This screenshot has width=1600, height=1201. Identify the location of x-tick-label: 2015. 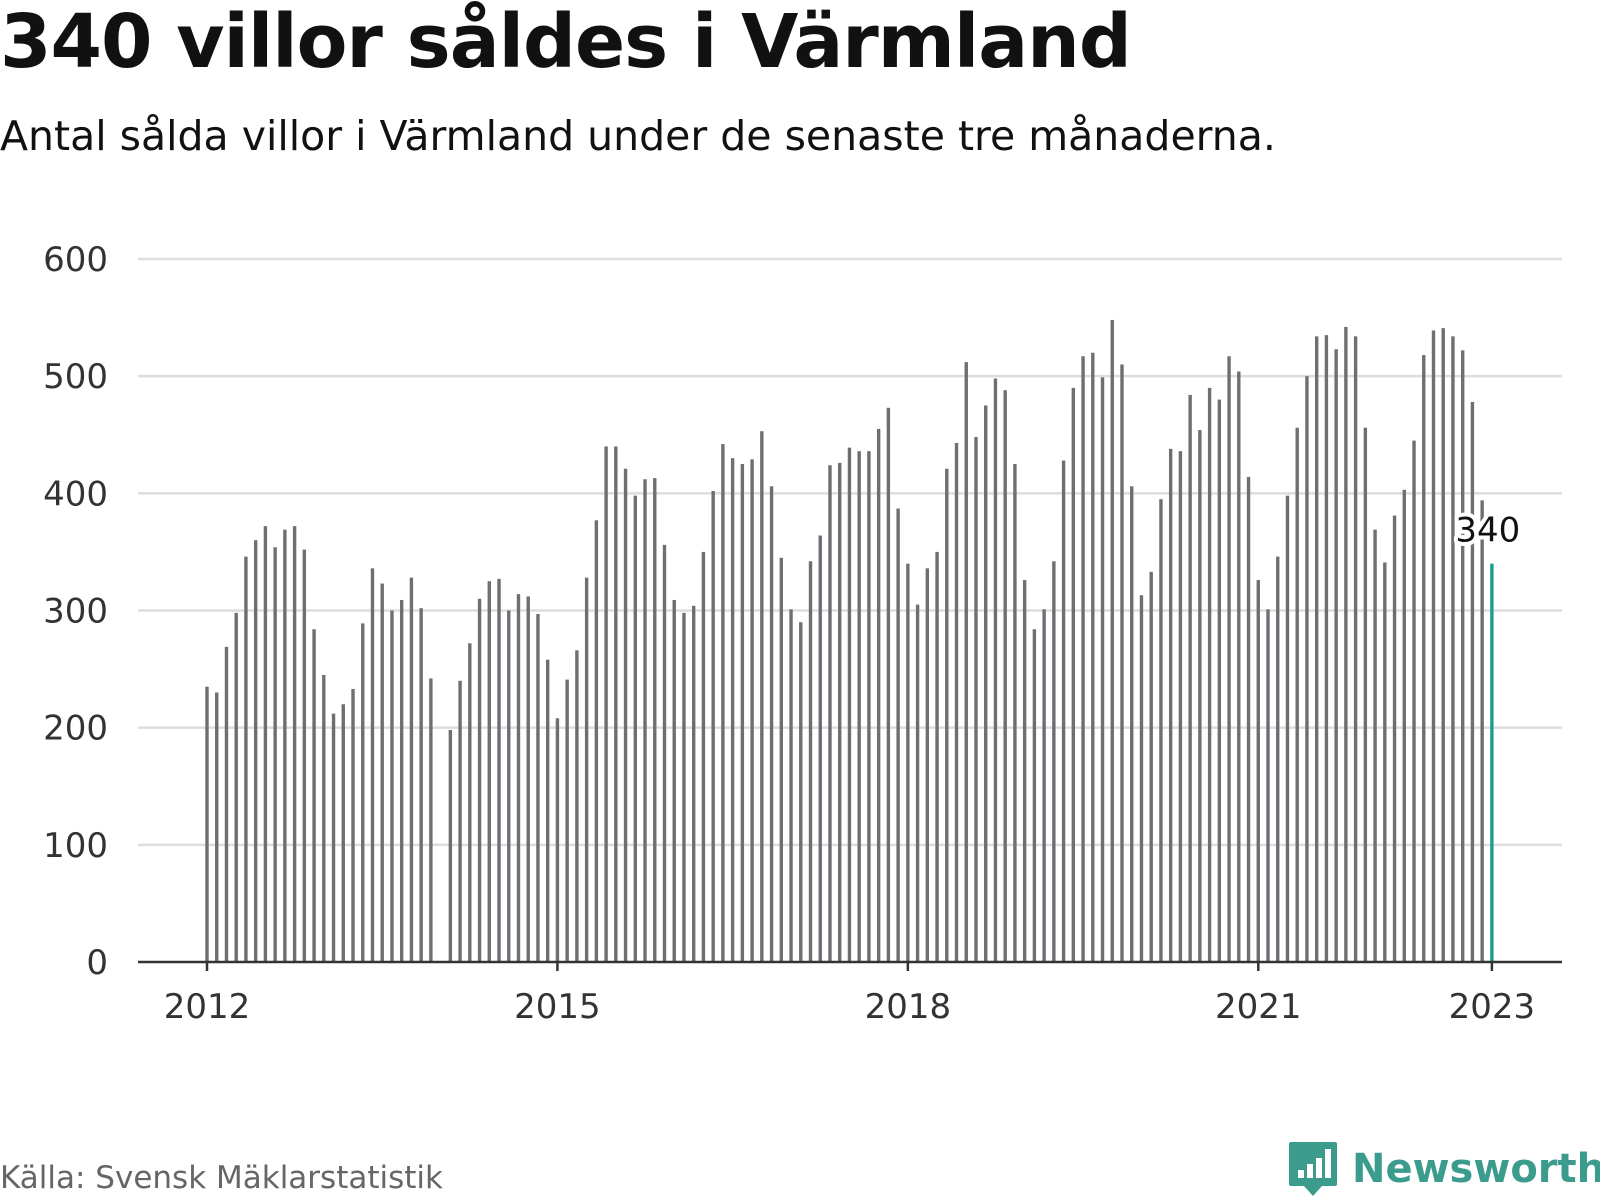
(557, 1007).